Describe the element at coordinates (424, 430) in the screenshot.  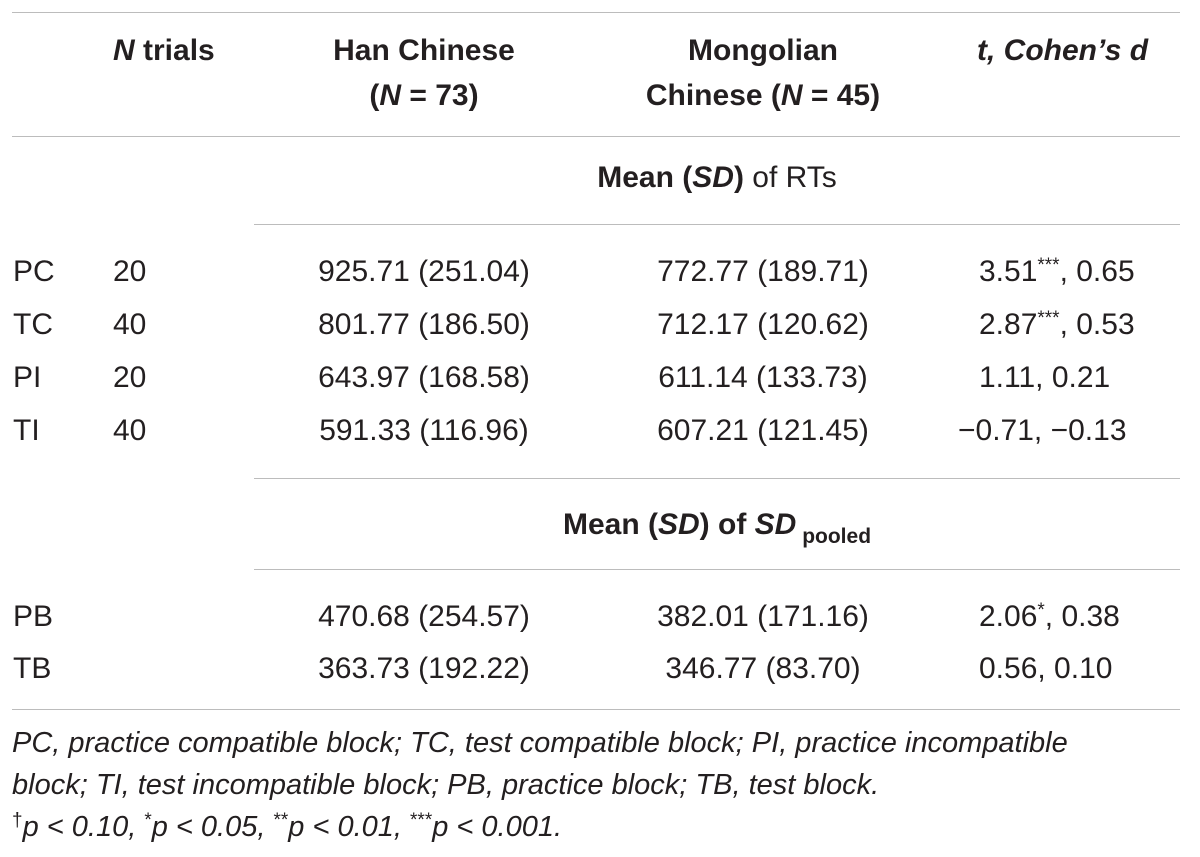
I see `row-ti-han: 591.33 (116.96)` at that location.